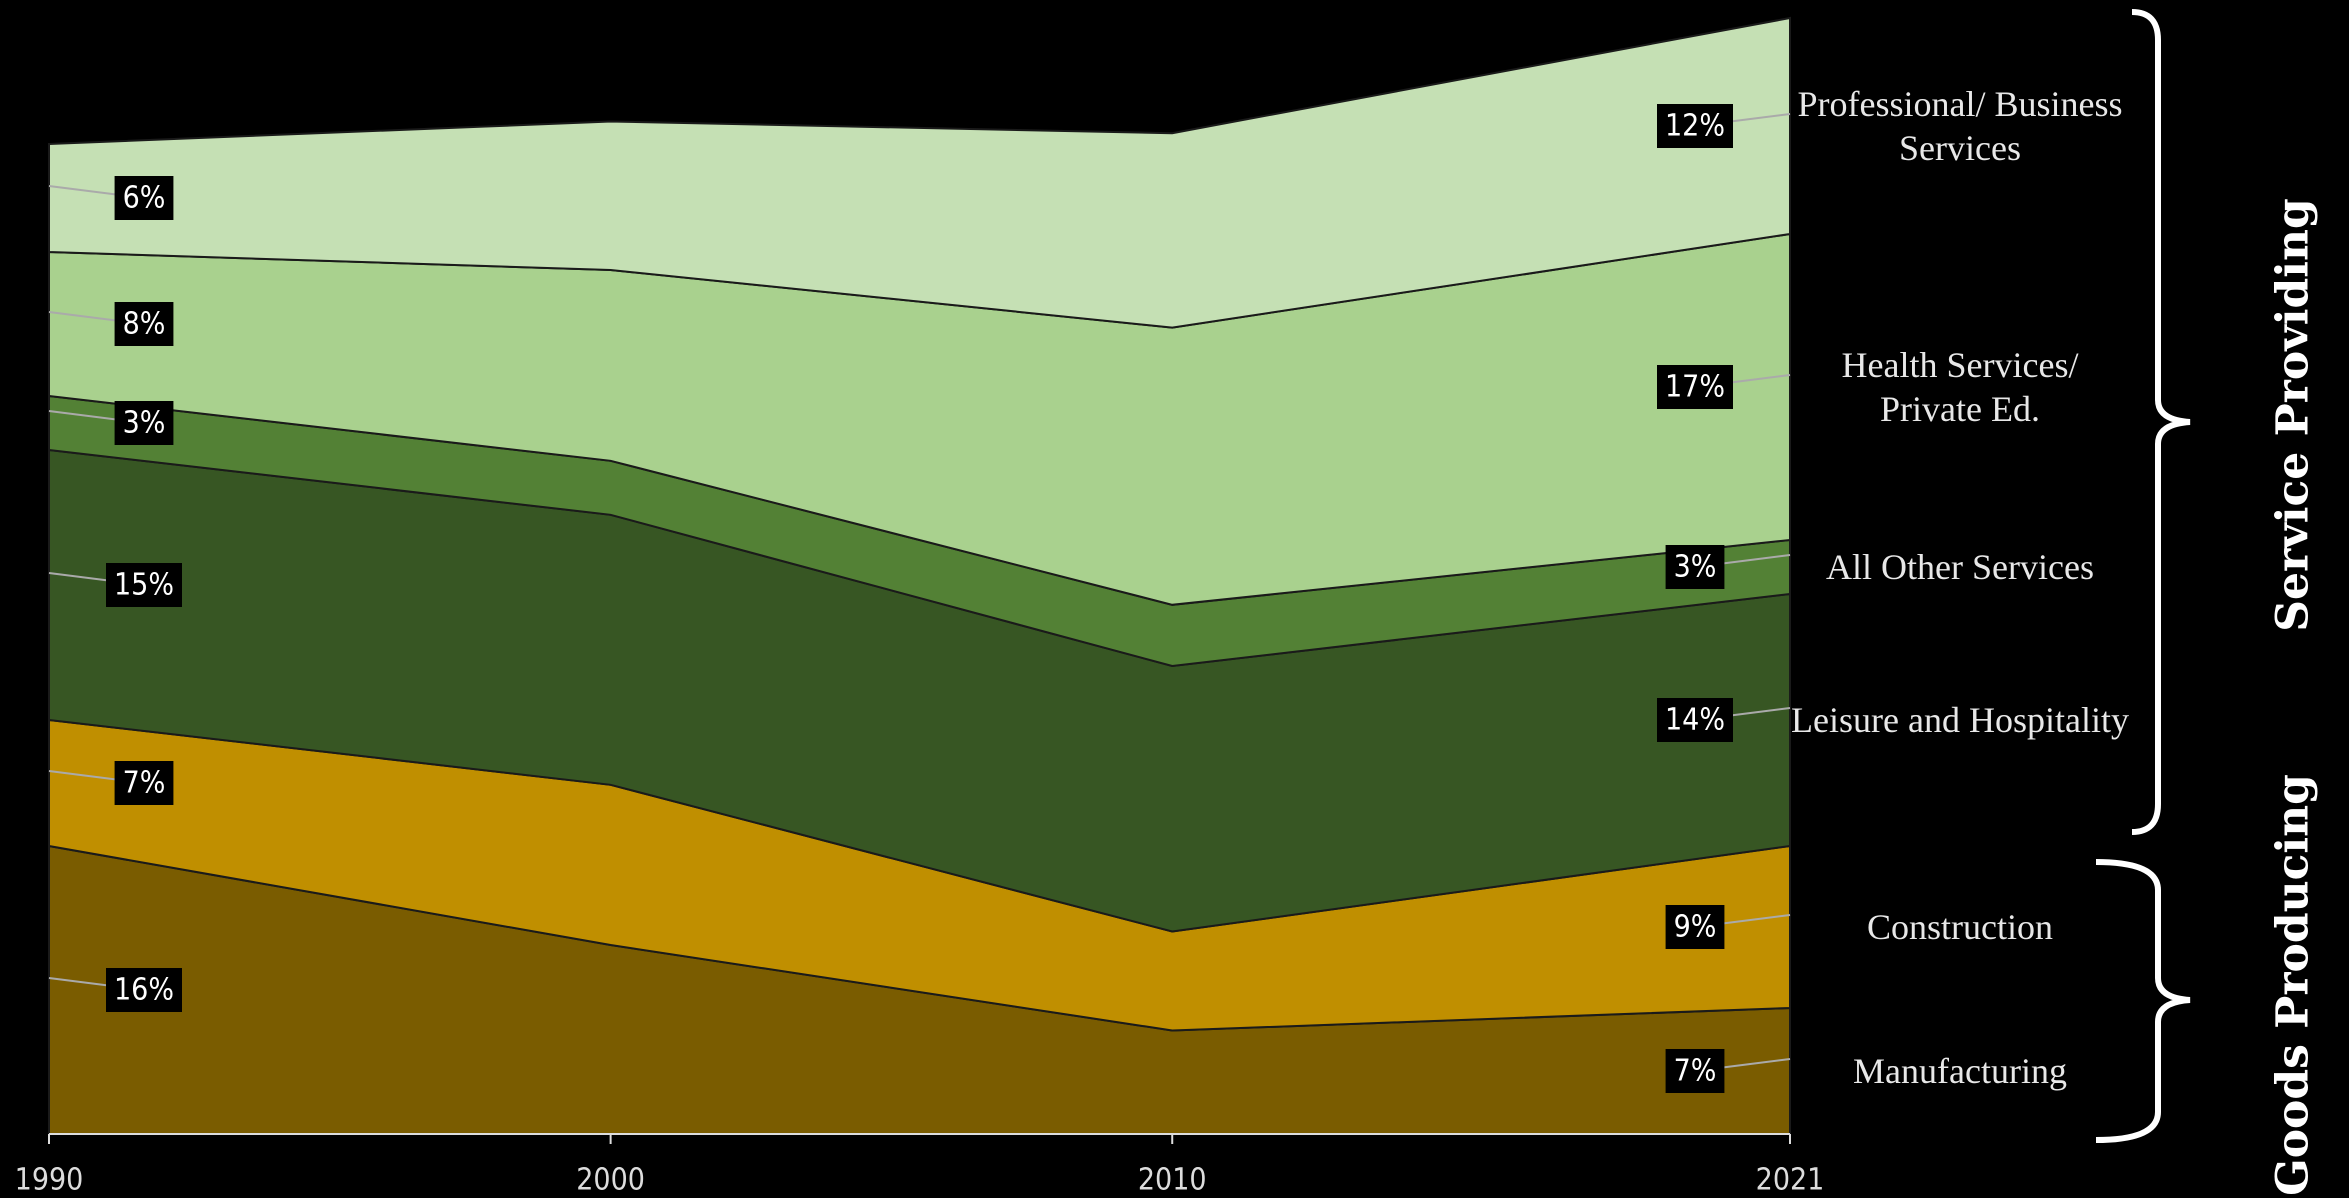  Describe the element at coordinates (1790, 1180) in the screenshot. I see `x-tick-label: 2021` at that location.